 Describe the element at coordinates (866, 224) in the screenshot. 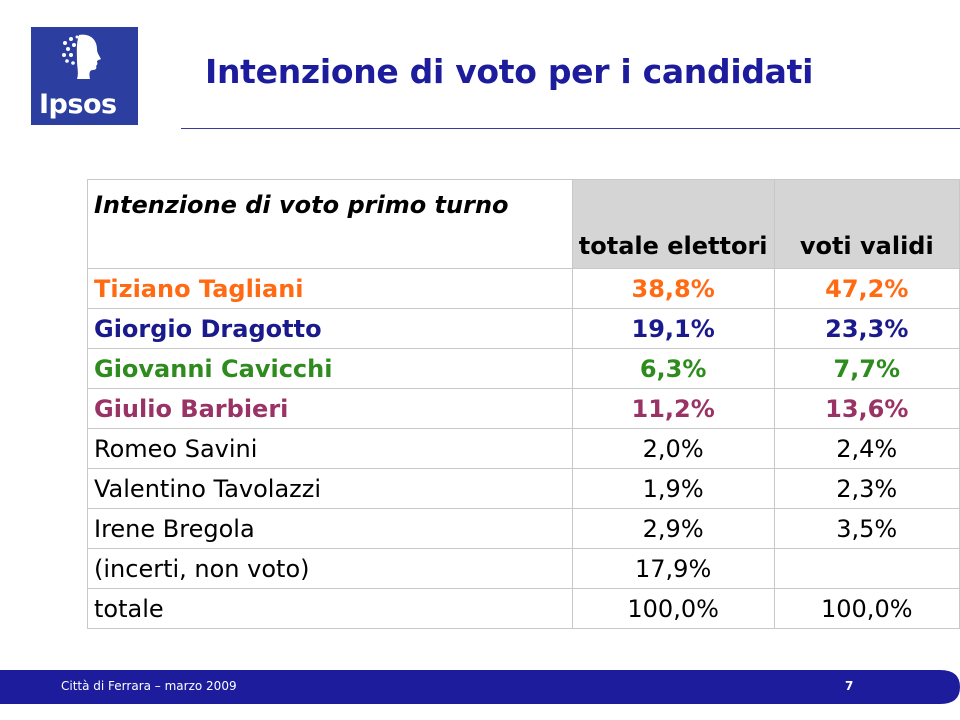

I see `header-valid: voti validi` at that location.